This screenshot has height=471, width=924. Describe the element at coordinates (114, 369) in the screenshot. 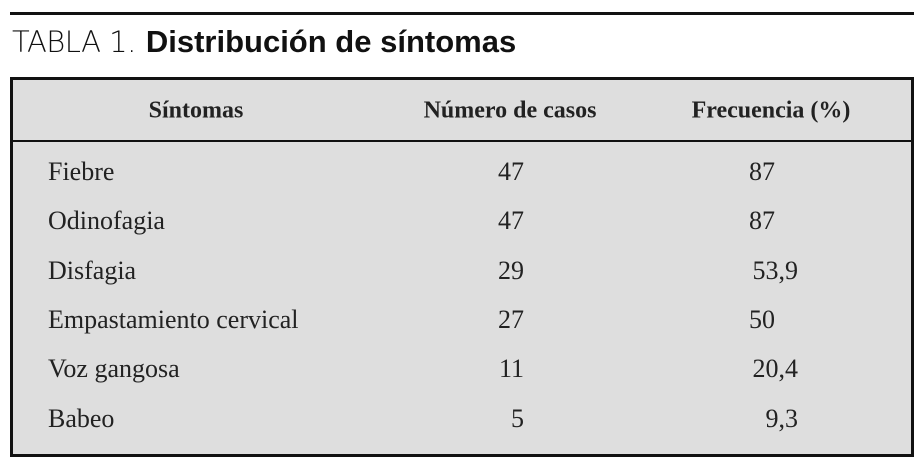

I see `symptom-cell: Voz gangosa` at that location.